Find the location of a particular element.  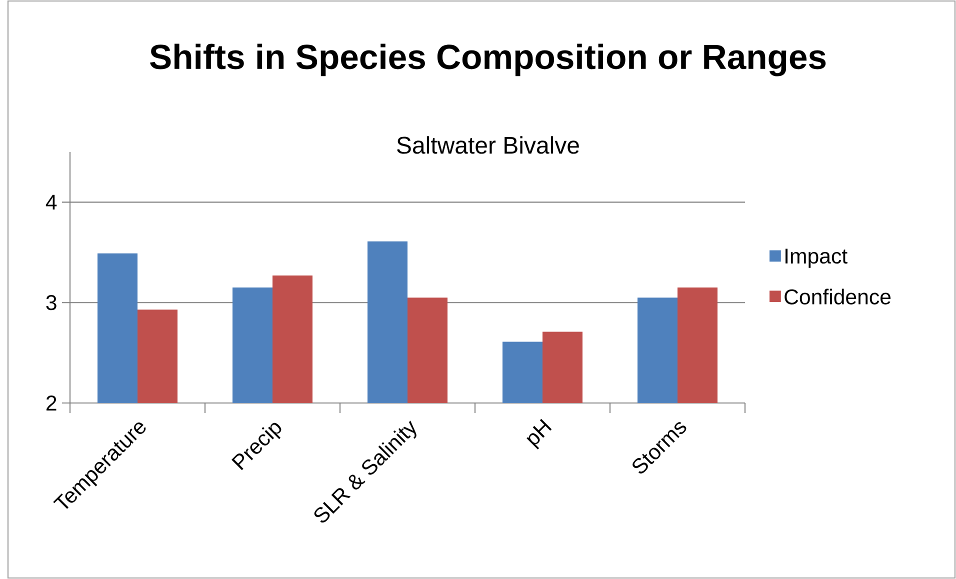

y-tick-label: 4 is located at coordinates (51, 202).